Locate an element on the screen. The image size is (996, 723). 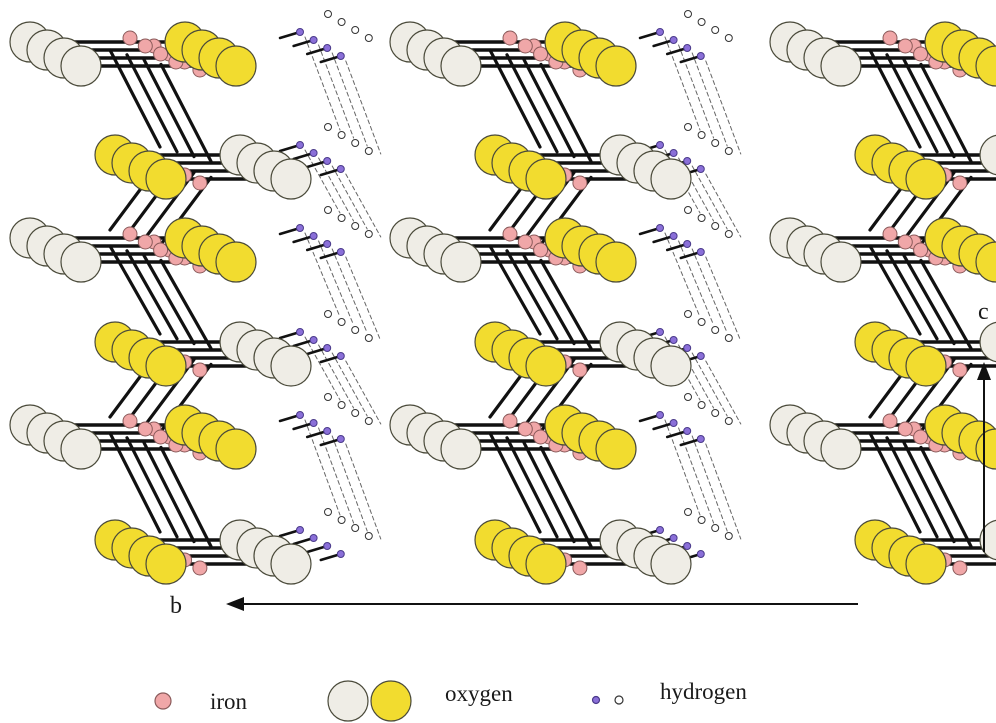
axis-c-arrow is located at coordinates (984, 457).